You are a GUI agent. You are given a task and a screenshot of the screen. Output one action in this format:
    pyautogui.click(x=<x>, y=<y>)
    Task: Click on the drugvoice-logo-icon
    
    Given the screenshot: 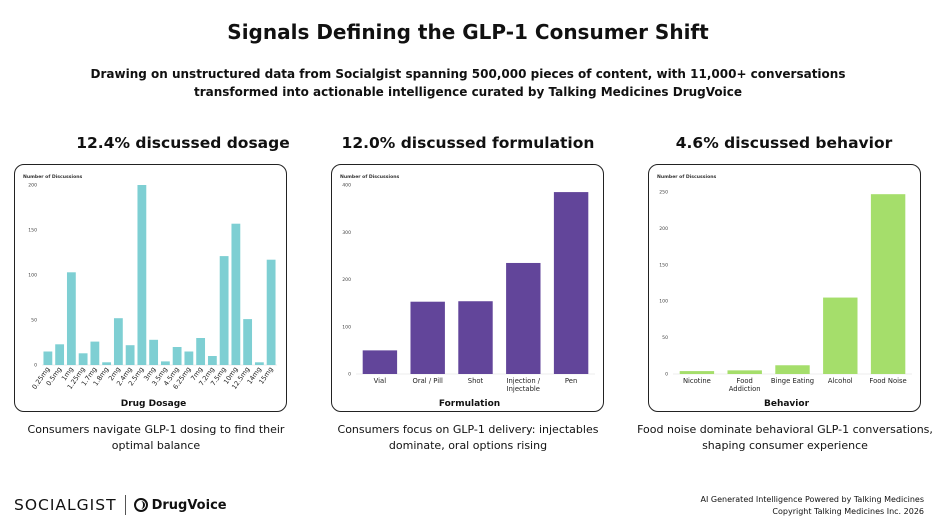 What is the action you would take?
    pyautogui.click(x=140, y=505)
    